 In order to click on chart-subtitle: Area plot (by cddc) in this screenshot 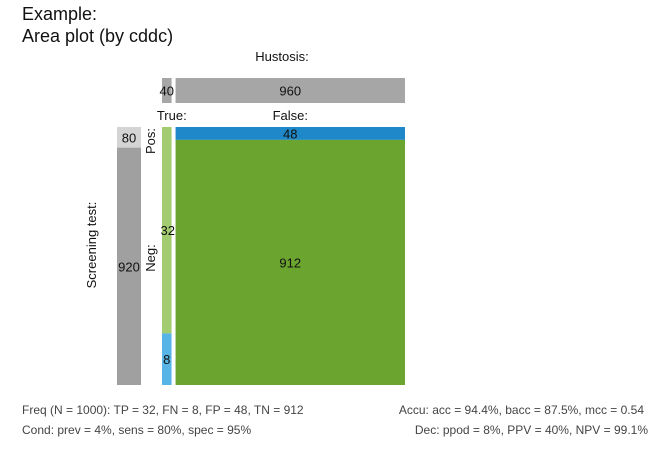, I will do `click(97, 36)`.